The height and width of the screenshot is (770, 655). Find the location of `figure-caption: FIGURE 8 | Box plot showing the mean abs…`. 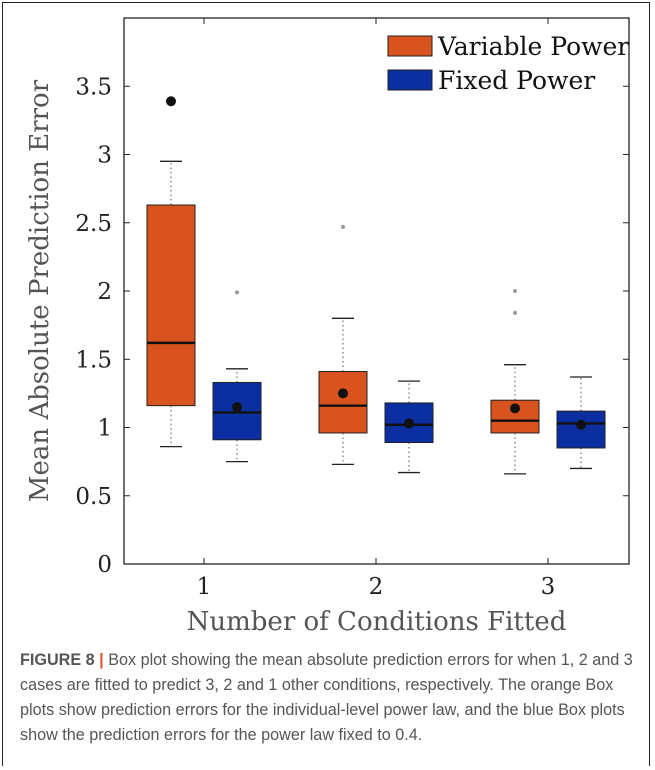

figure-caption: FIGURE 8 | Box plot showing the mean abs… is located at coordinates (330, 698).